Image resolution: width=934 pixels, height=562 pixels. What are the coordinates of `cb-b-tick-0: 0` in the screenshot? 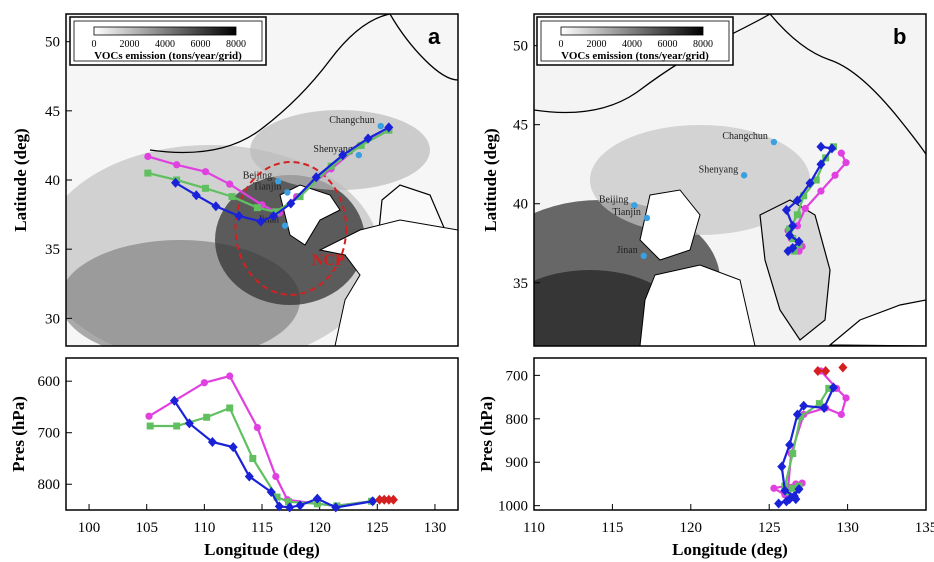 It's located at (561, 44).